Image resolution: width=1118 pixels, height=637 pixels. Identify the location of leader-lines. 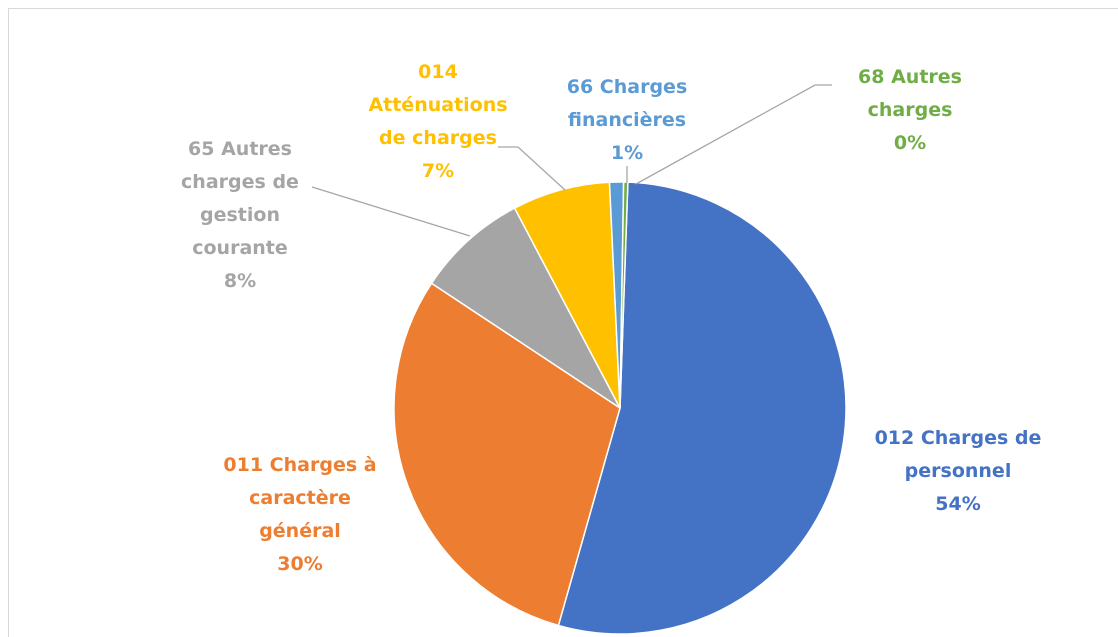
(571, 160).